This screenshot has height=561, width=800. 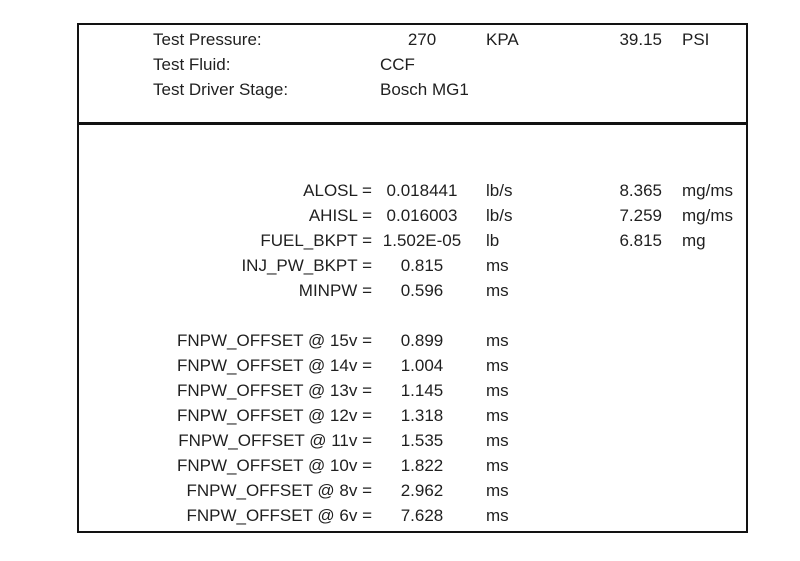 What do you see at coordinates (207, 39) in the screenshot?
I see `test-pressure-label: Test Pressure:` at bounding box center [207, 39].